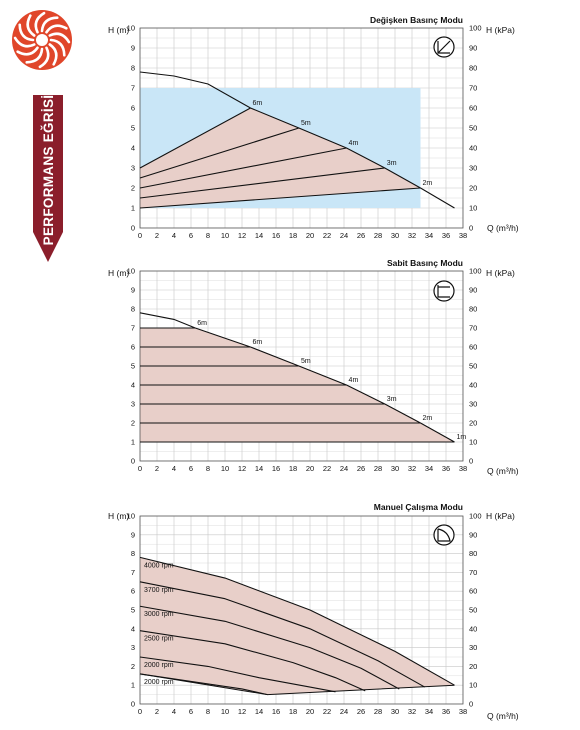 This screenshot has height=730, width=580. I want to click on brand-logo, so click(42, 40).